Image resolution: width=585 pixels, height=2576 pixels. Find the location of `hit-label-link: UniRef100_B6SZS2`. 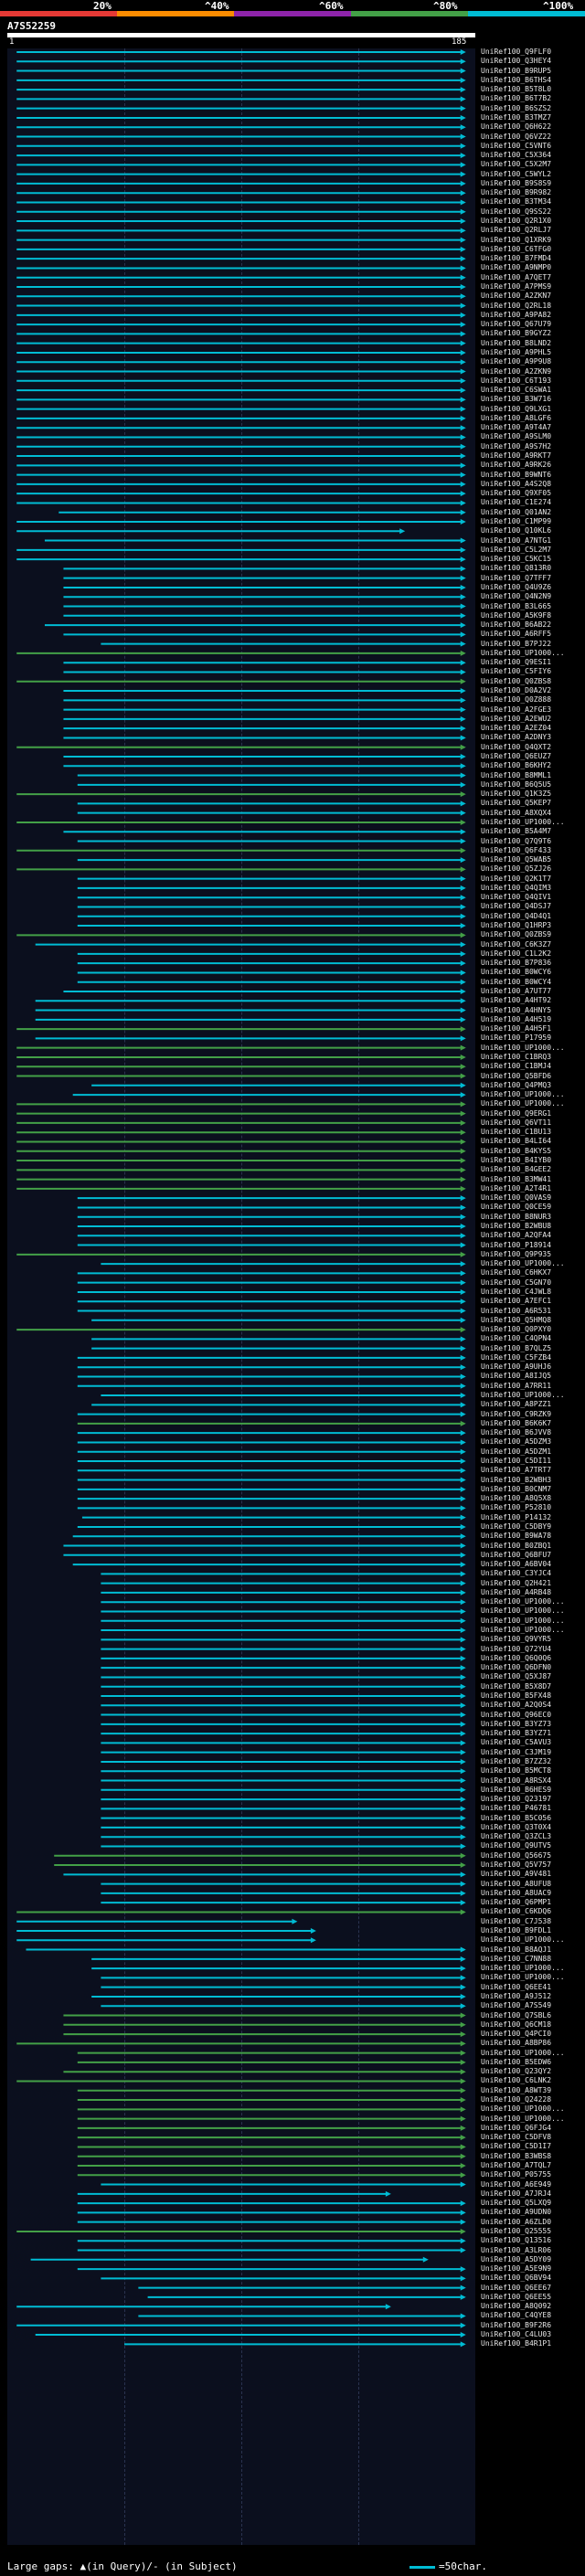

hit-label-link: UniRef100_B6SZS2 is located at coordinates (516, 108).